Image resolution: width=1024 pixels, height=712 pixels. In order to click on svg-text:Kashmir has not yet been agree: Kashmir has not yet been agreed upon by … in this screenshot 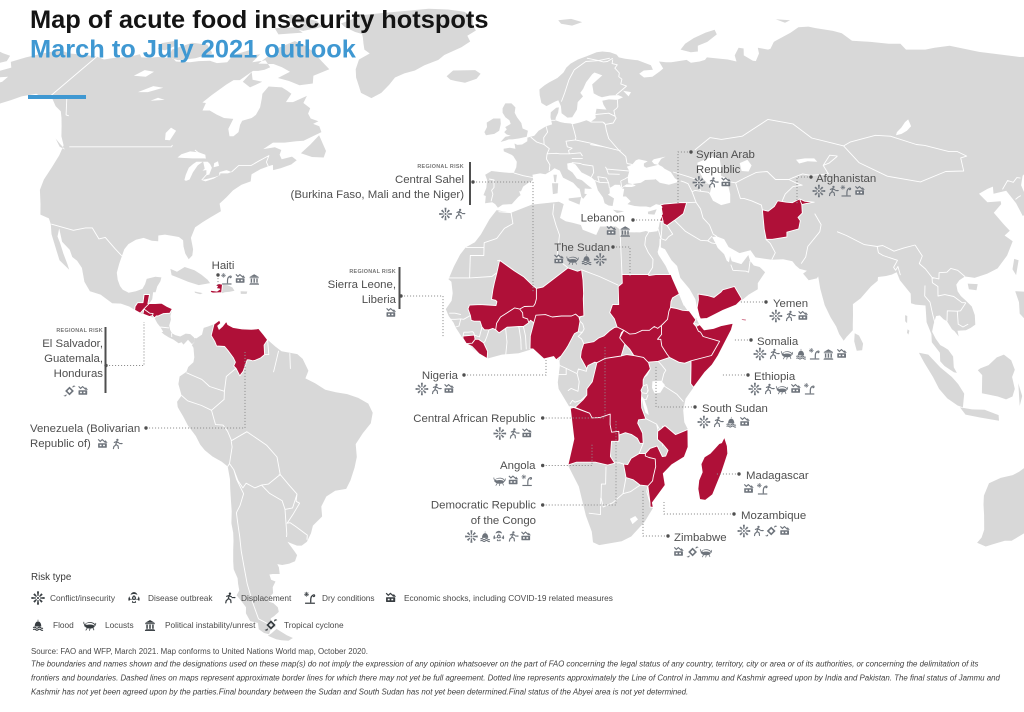, I will do `click(359, 692)`.